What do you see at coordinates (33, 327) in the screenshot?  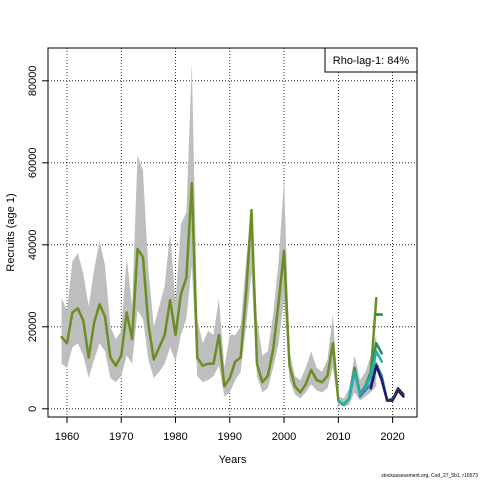 I see `y-tick-label: 20000` at bounding box center [33, 327].